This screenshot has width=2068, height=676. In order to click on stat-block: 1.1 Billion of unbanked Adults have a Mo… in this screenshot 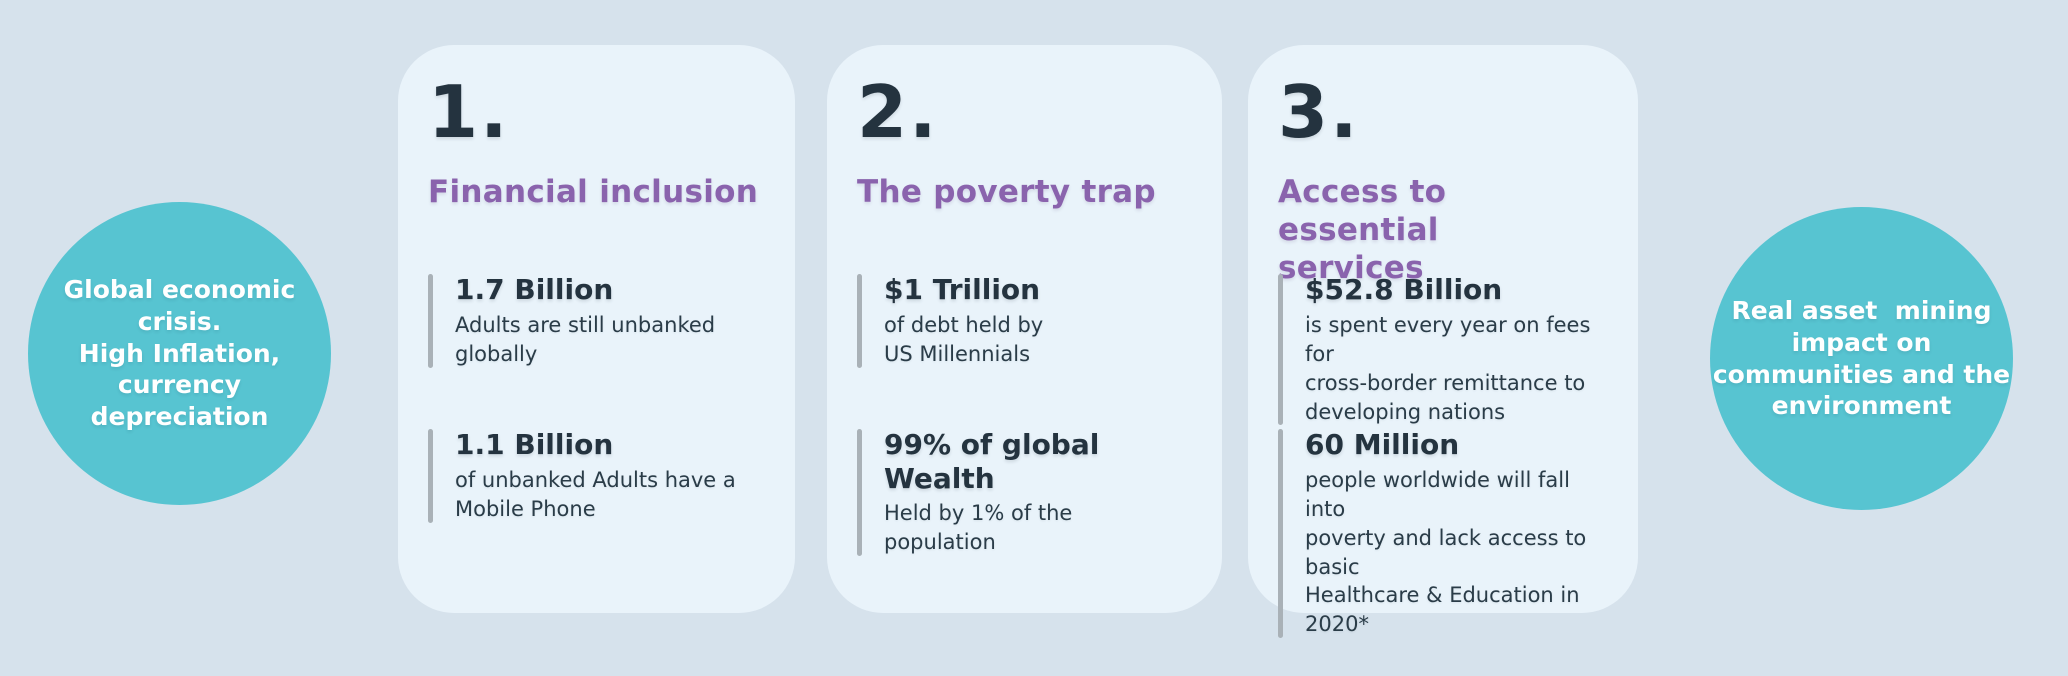, I will do `click(599, 476)`.